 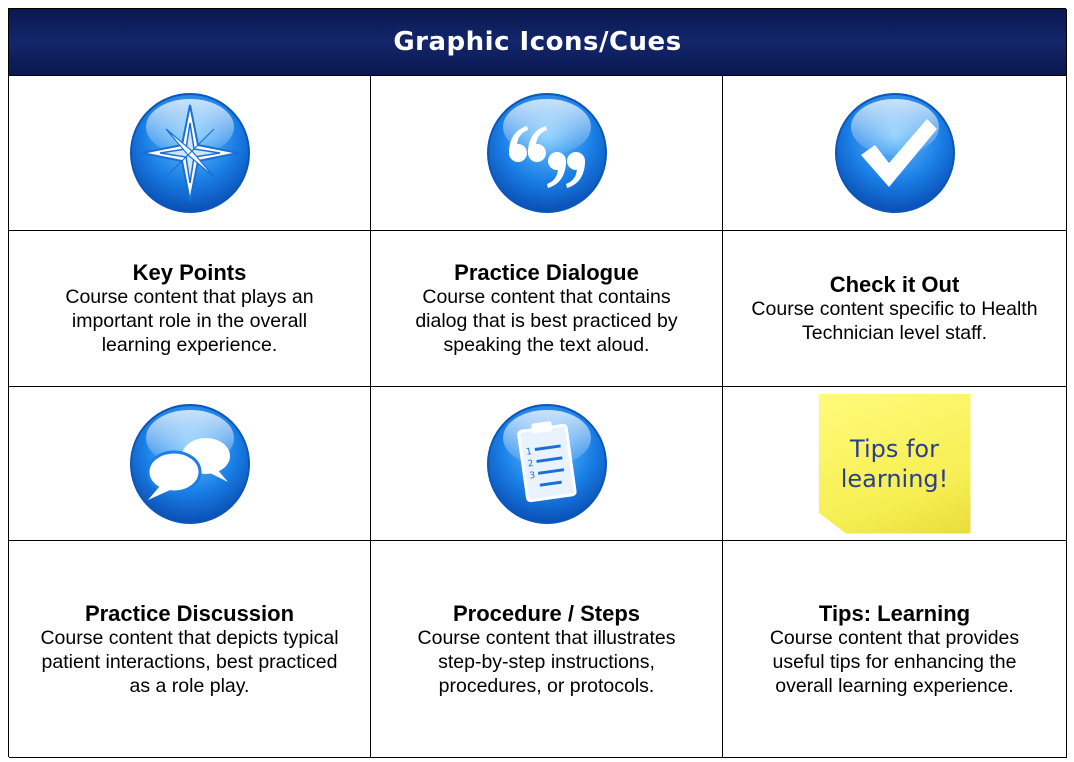 I want to click on item-title: Practice Discussion, so click(x=189, y=613).